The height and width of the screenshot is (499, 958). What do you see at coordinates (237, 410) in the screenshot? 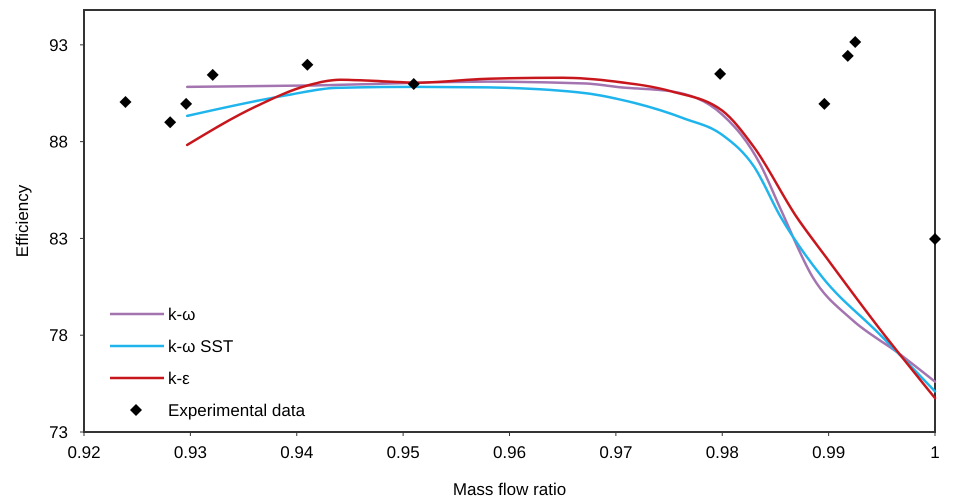
I see `legend-label: Experimental data` at bounding box center [237, 410].